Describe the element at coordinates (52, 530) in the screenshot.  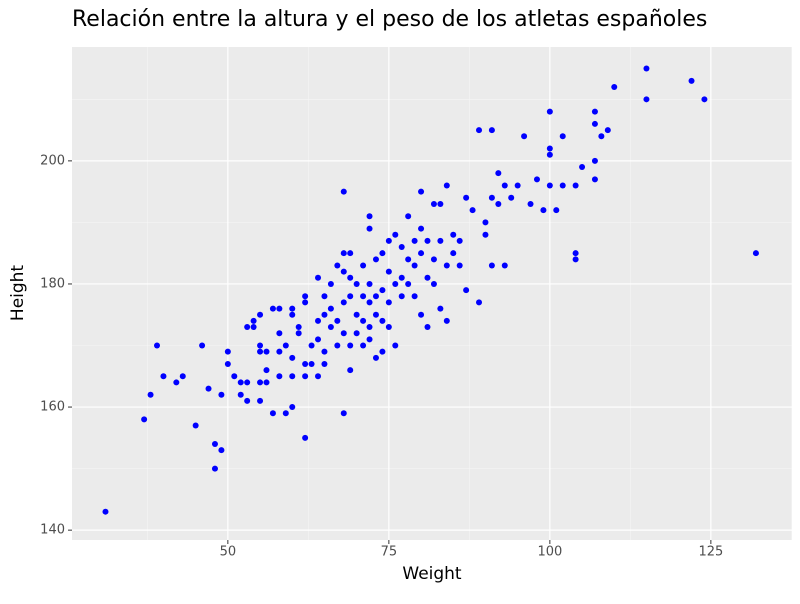
I see `y-tick-label: 140` at that location.